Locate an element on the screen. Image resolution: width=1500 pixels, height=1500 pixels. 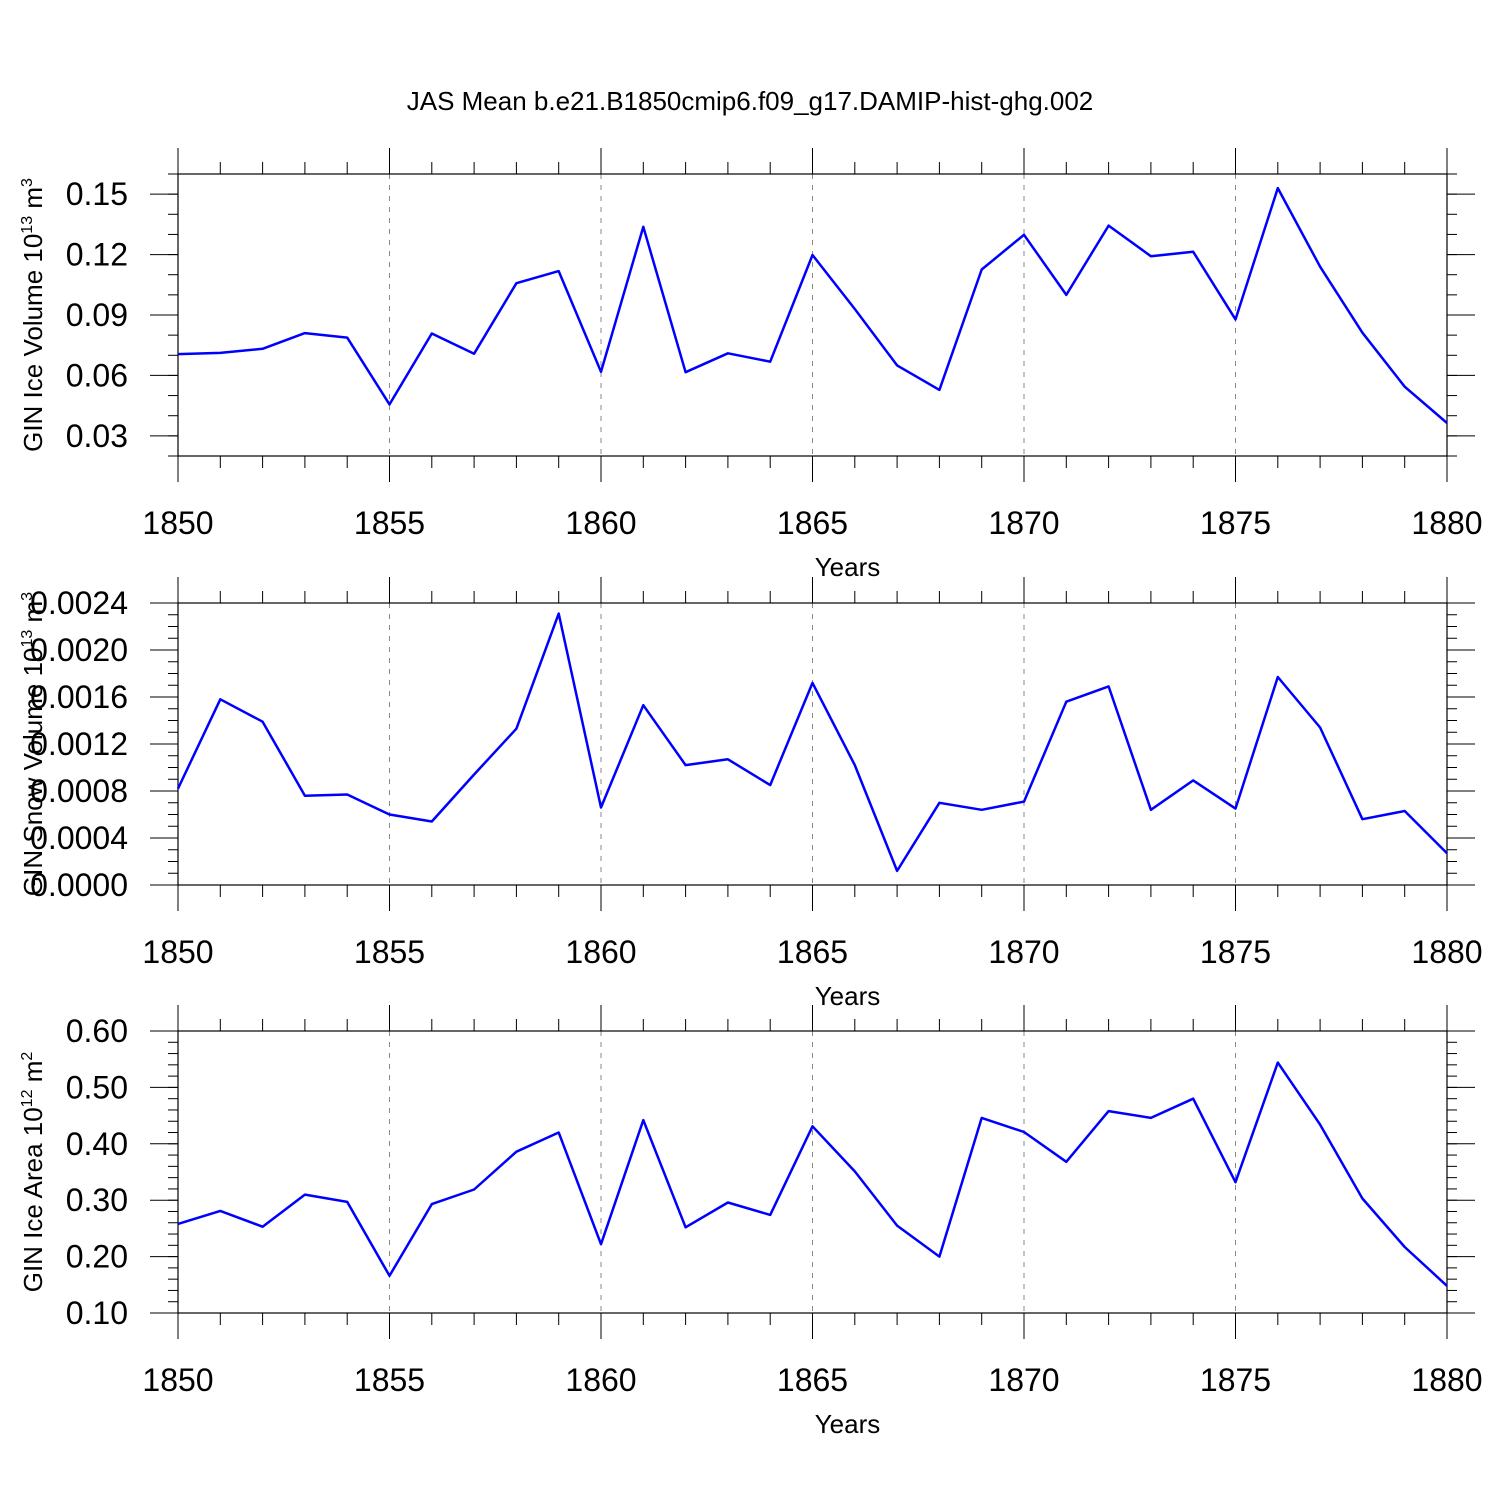
y-tick-label: 0.30 is located at coordinates (97, 1200).